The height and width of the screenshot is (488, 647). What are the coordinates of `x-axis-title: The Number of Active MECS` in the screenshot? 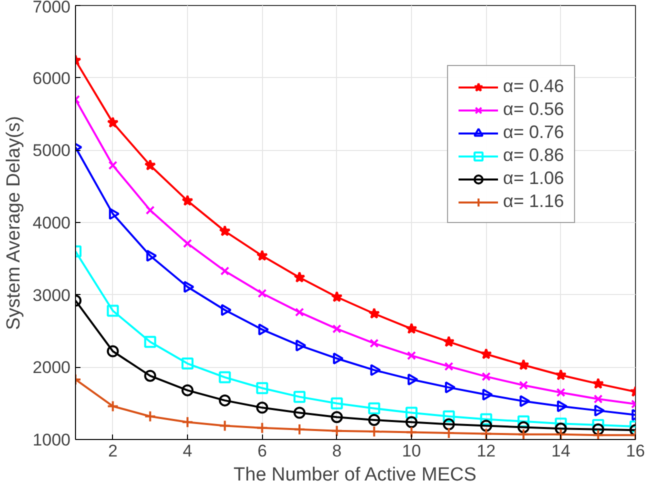 It's located at (355, 475).